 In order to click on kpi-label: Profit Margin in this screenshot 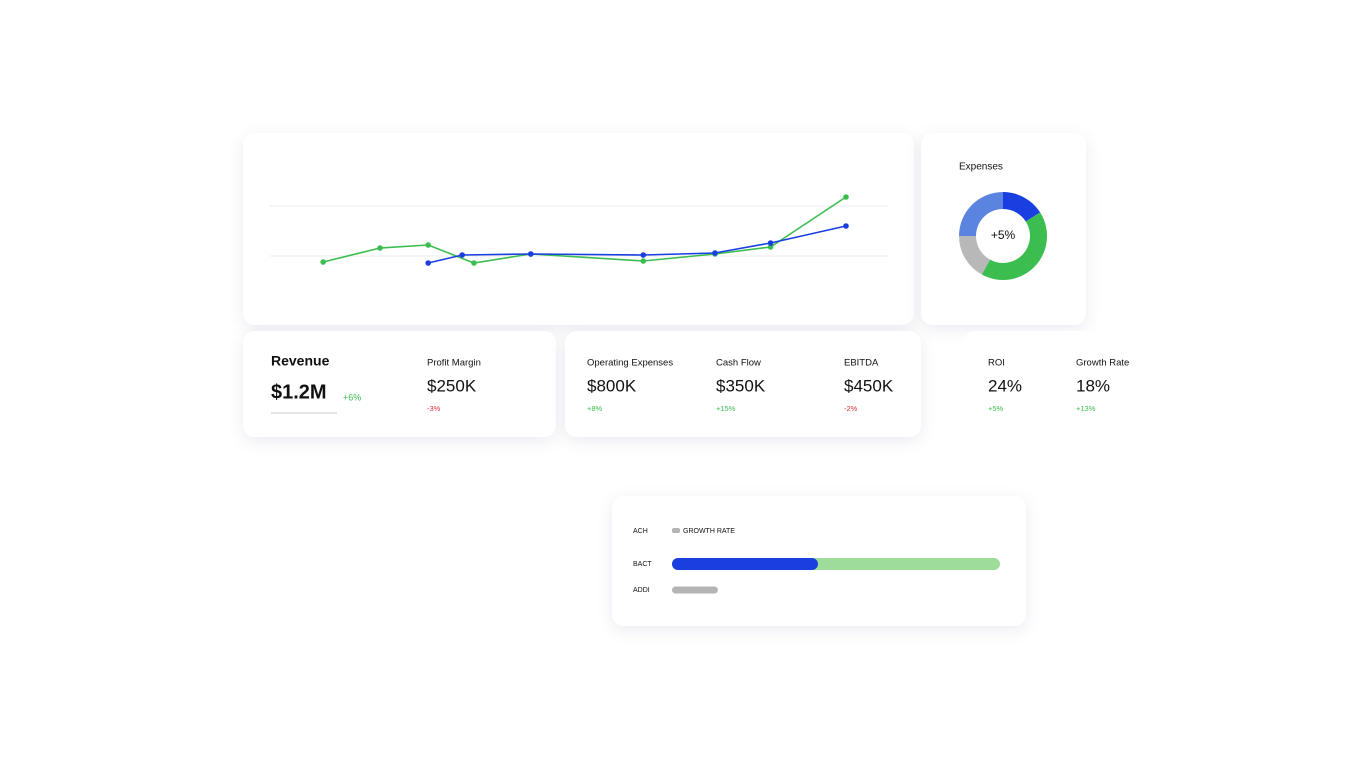, I will do `click(454, 363)`.